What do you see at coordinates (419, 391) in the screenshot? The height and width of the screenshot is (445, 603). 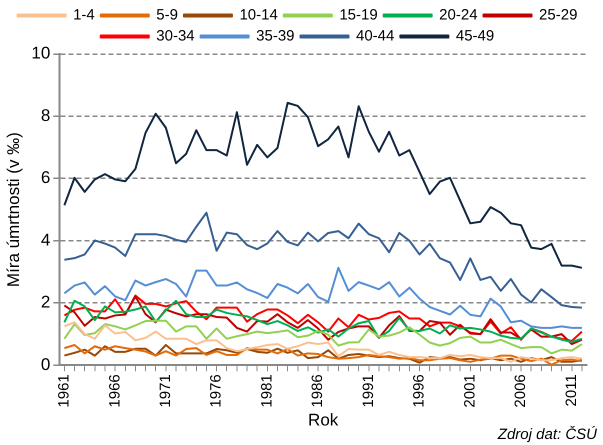 I see `x-tick-label: 1996` at bounding box center [419, 391].